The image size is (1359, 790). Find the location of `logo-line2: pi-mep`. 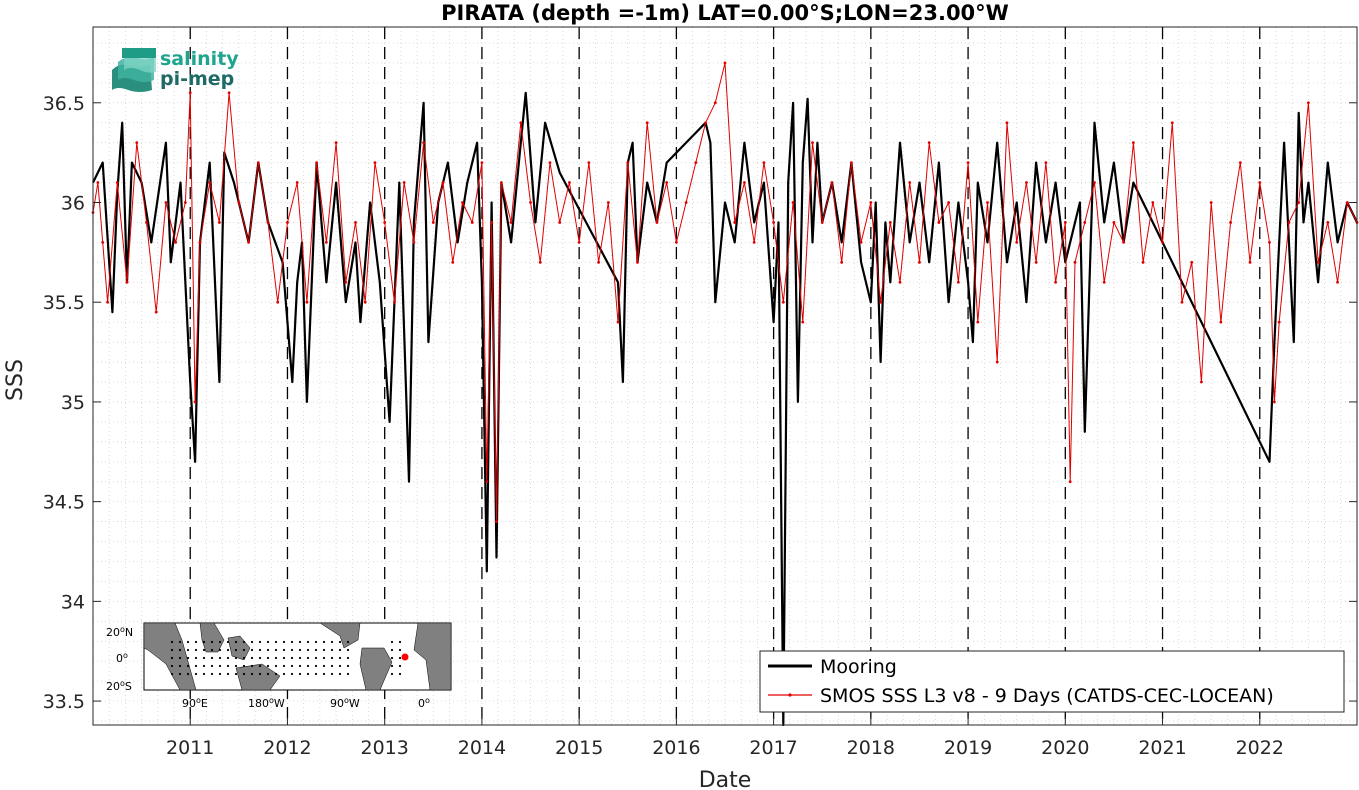

logo-line2: pi-mep is located at coordinates (197, 79).